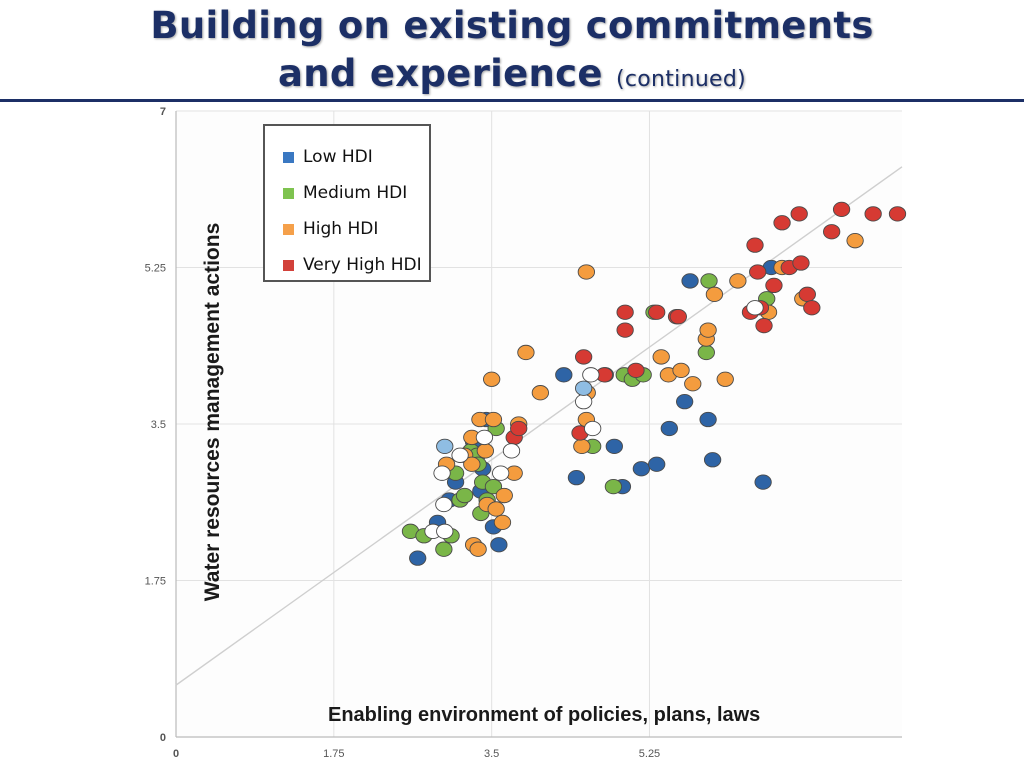 The width and height of the screenshot is (1024, 768). What do you see at coordinates (288, 229) in the screenshot?
I see `legend-swatch-high-hdi` at bounding box center [288, 229].